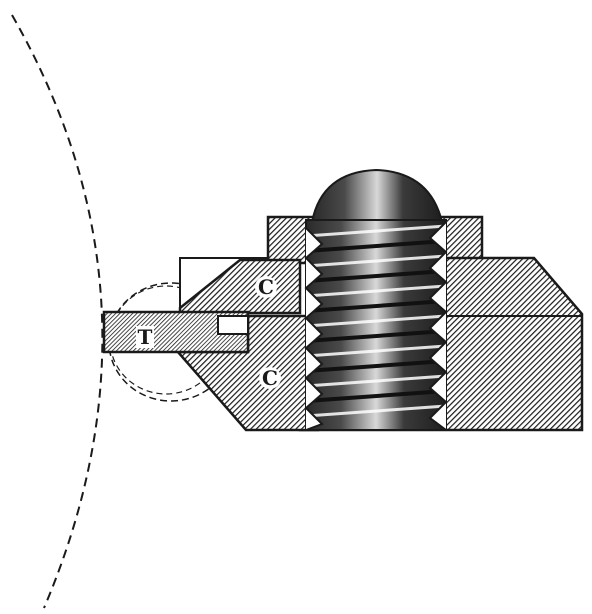 This screenshot has width=592, height=614. I want to click on screw, so click(376, 299).